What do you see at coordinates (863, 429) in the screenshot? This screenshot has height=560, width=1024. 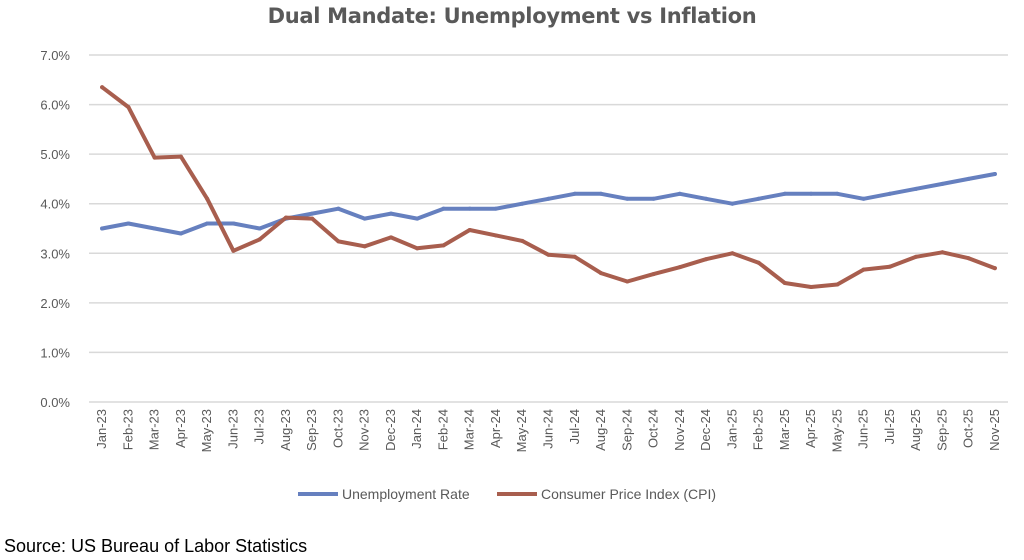 I see `x-tick-label: Jun-25` at bounding box center [863, 429].